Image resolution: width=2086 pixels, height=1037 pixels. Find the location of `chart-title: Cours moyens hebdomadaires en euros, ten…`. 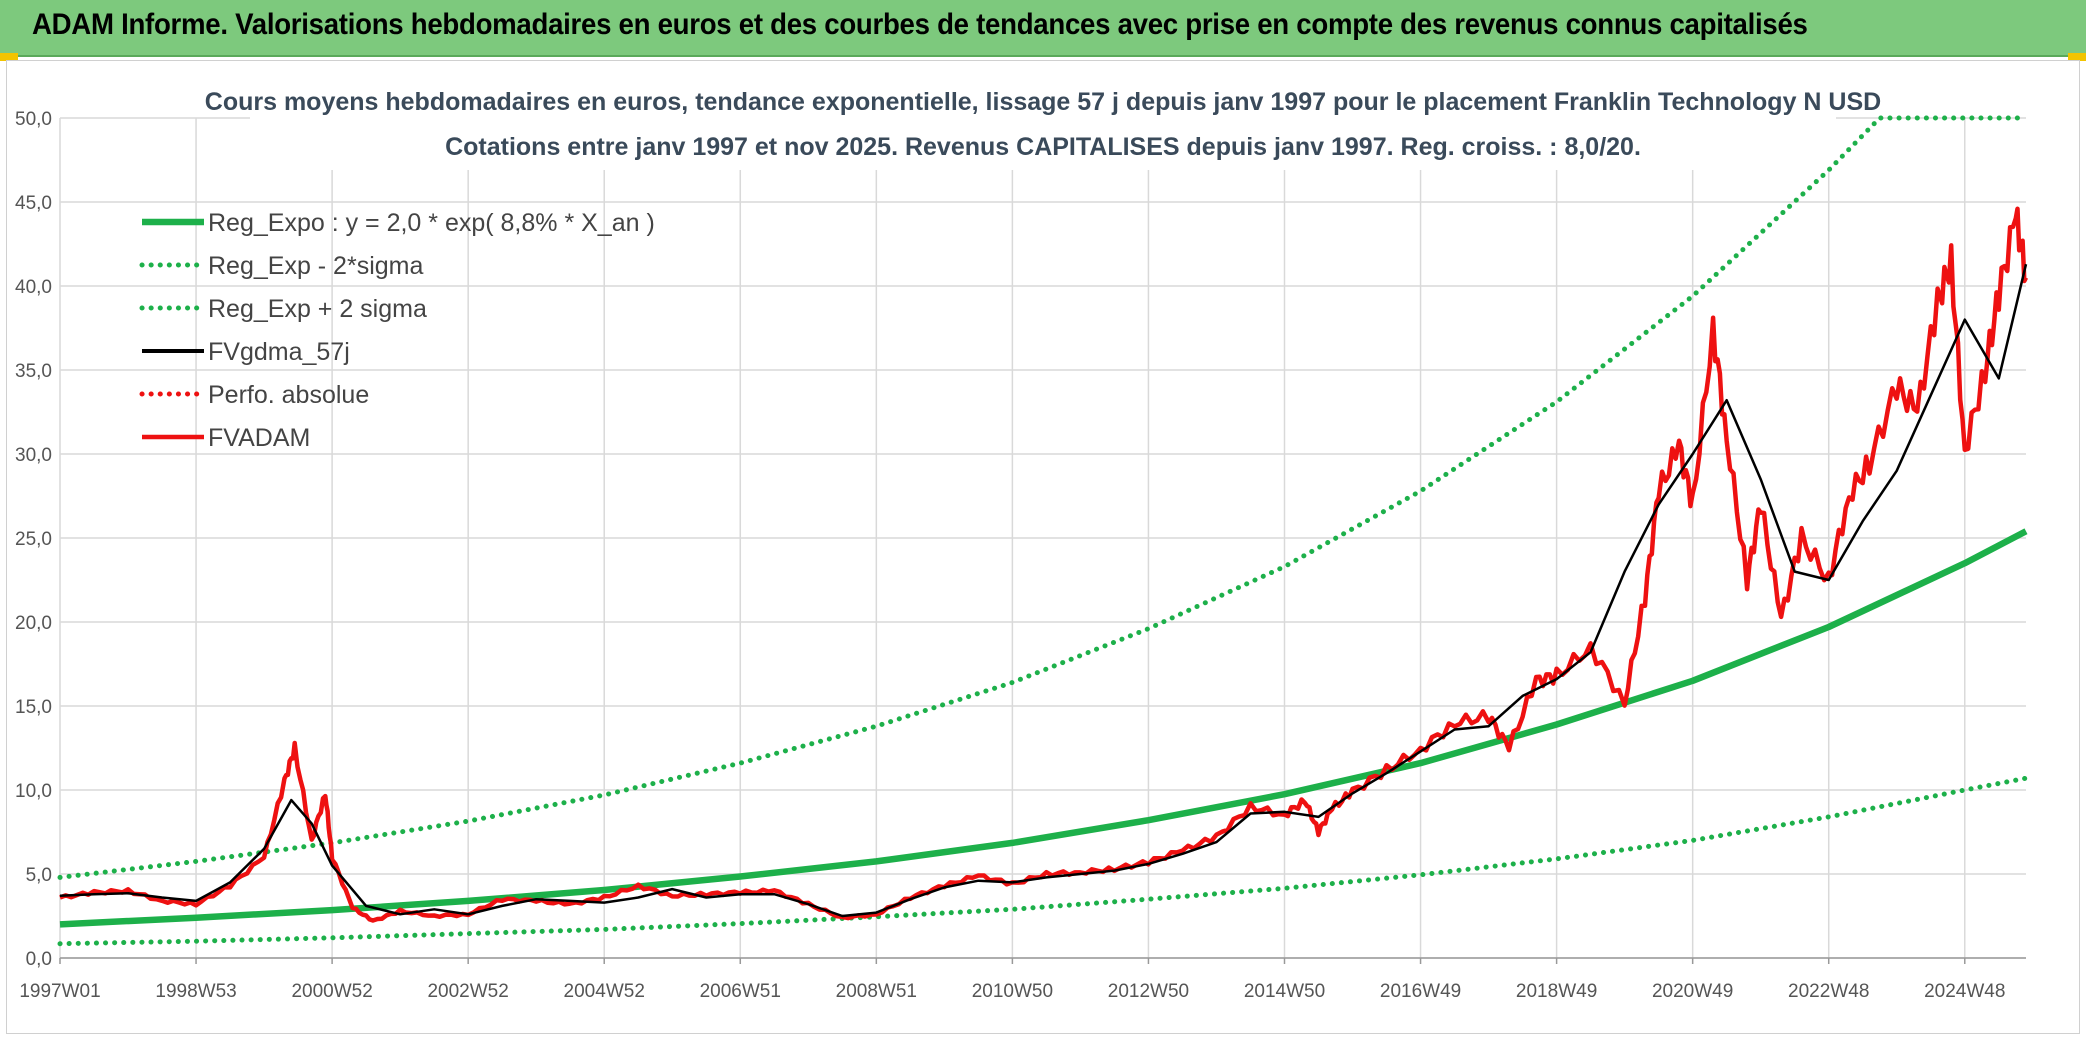

chart-title: Cours moyens hebdomadaires en euros, ten… is located at coordinates (1043, 102).